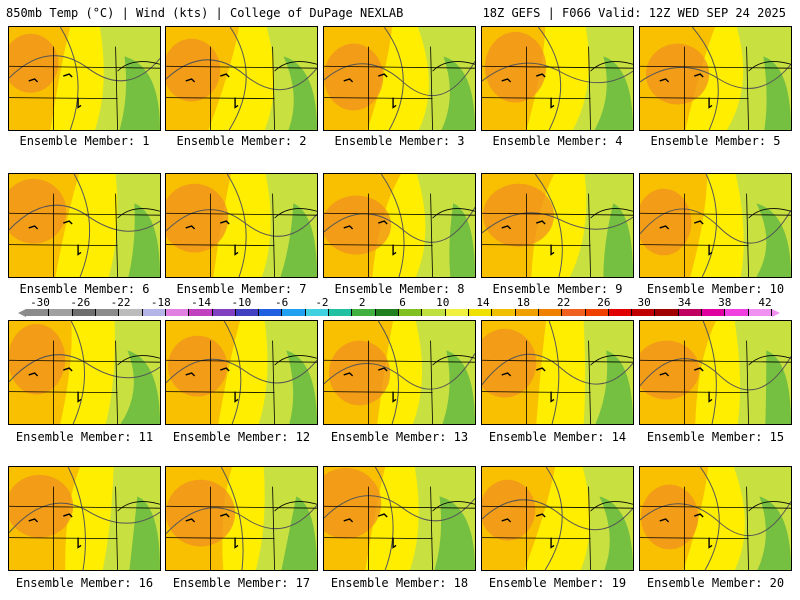 This screenshot has height=600, width=800. I want to click on colorbar-tick-label: 22, so click(563, 302).